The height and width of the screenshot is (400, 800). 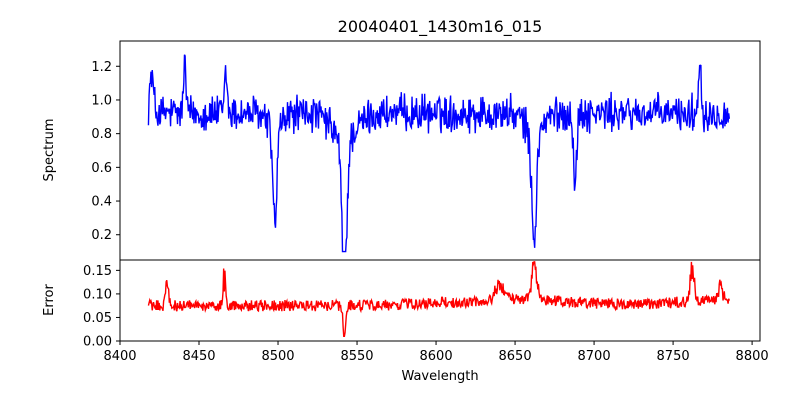 I want to click on error-series-line, so click(x=439, y=299).